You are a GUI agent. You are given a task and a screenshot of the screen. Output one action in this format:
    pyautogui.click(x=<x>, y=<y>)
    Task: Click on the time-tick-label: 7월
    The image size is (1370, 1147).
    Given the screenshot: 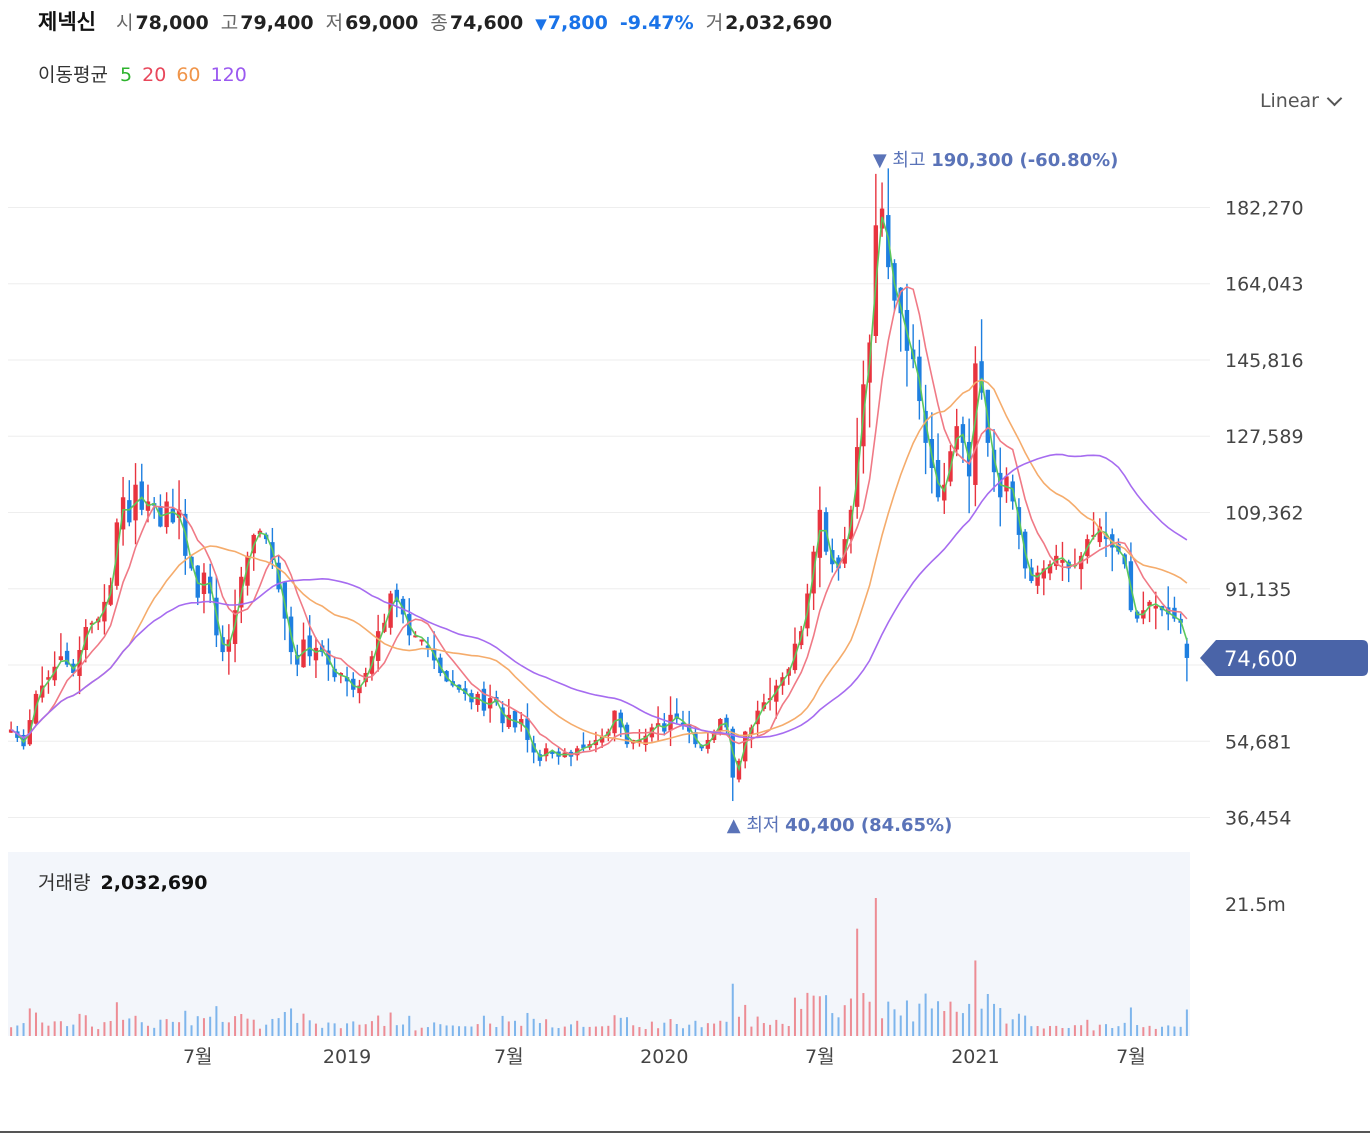 What is the action you would take?
    pyautogui.click(x=820, y=1057)
    